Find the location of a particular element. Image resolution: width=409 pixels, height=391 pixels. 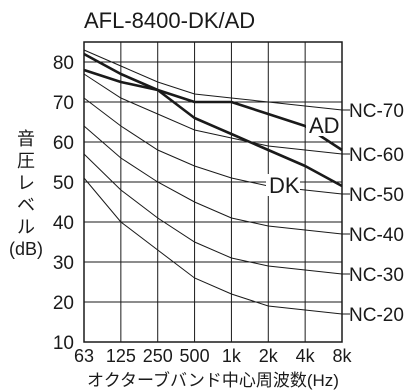

y-axis-label-part: ベ is located at coordinates (26, 205).